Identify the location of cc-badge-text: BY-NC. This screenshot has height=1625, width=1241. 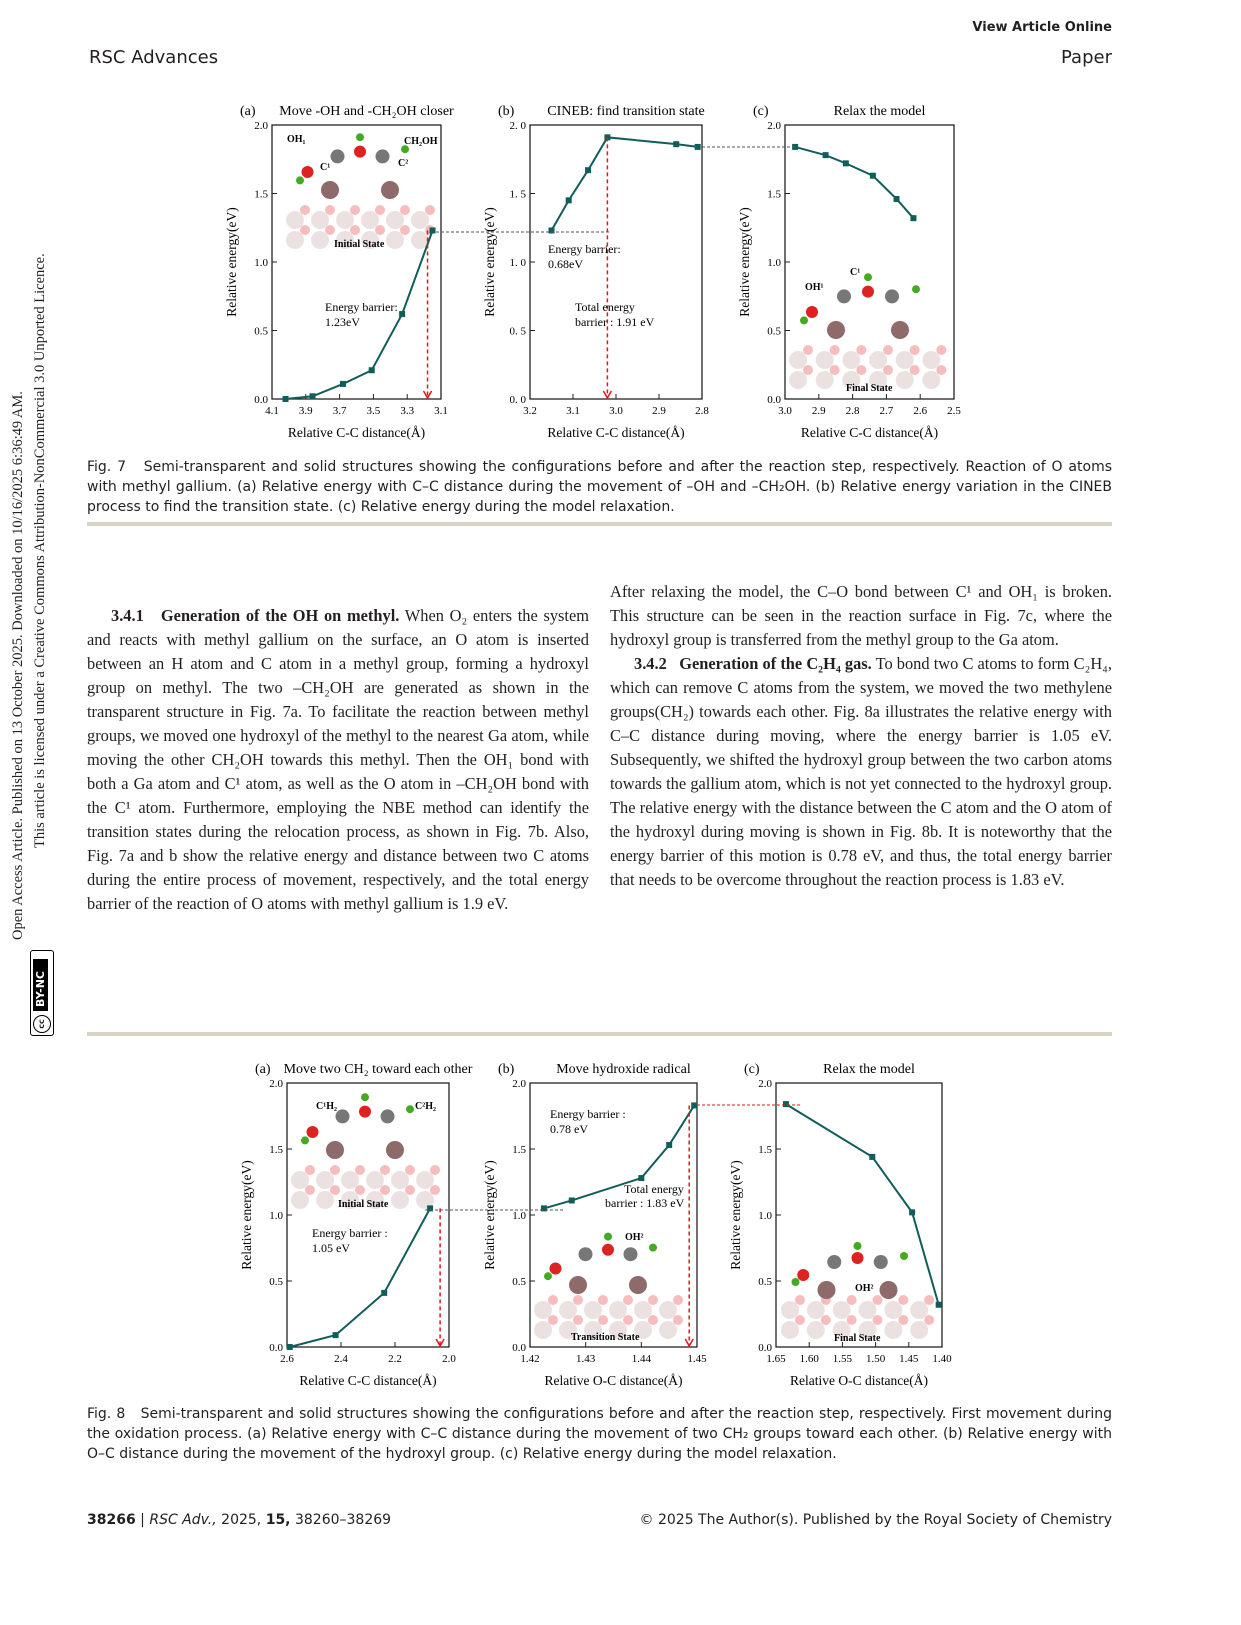
(40, 985).